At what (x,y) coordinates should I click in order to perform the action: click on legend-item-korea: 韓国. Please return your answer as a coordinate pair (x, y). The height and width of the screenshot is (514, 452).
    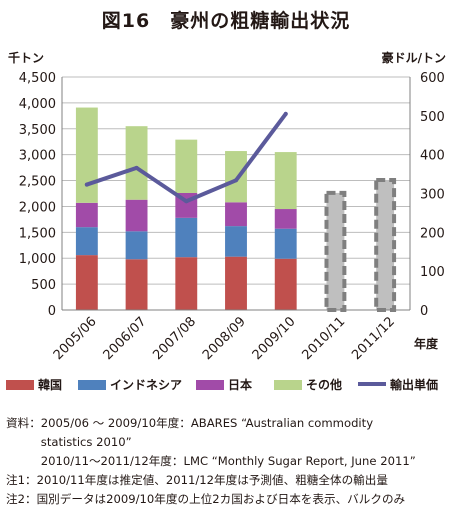
    Looking at the image, I should click on (34, 384).